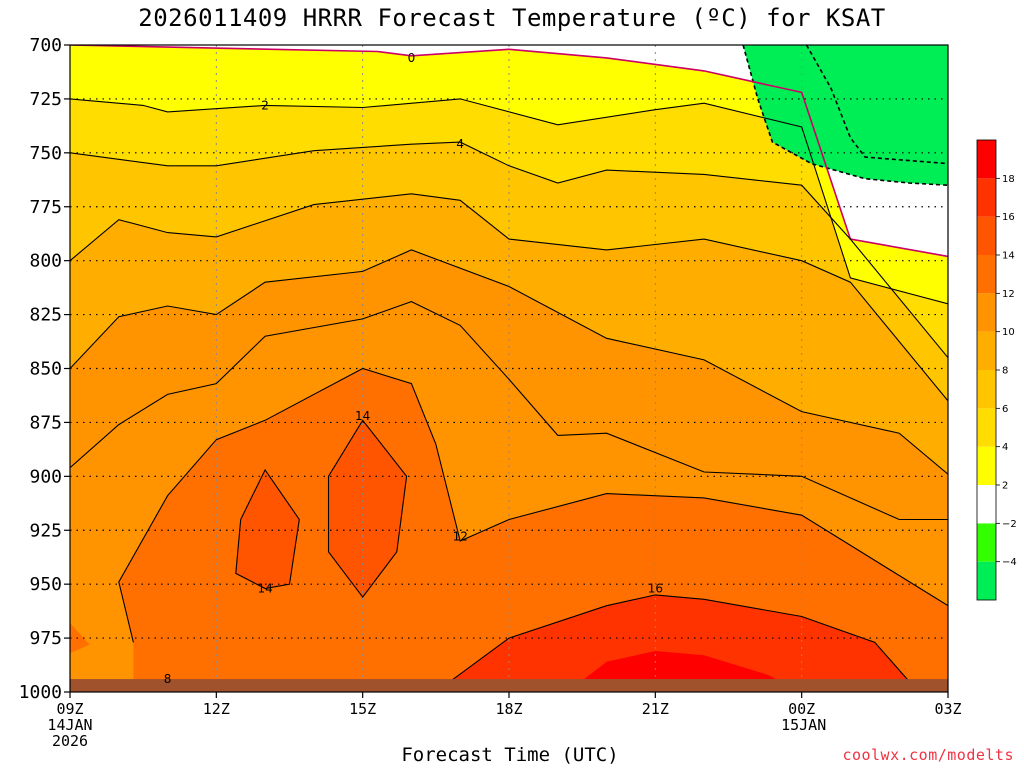 The width and height of the screenshot is (1024, 768). Describe the element at coordinates (45, 369) in the screenshot. I see `y-tick-label-850: 850` at that location.